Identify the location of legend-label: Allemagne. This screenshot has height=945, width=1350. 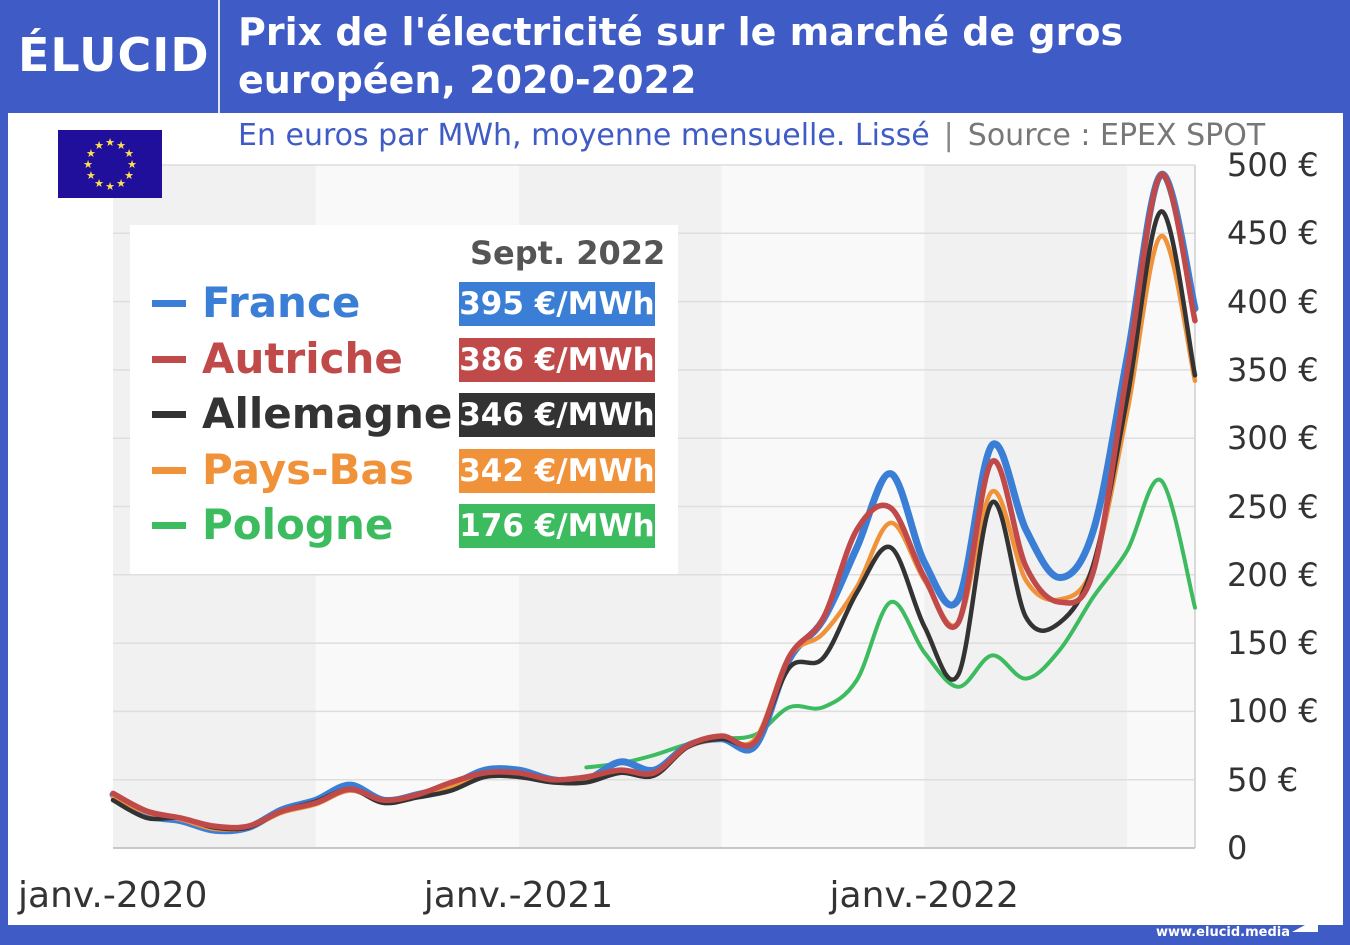
(327, 413).